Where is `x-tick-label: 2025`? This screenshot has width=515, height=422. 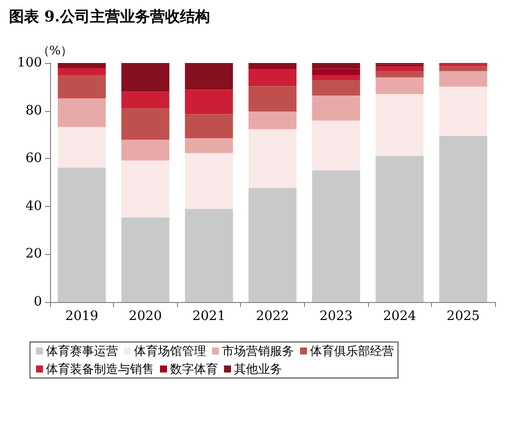
x-tick-label: 2025 is located at coordinates (463, 316).